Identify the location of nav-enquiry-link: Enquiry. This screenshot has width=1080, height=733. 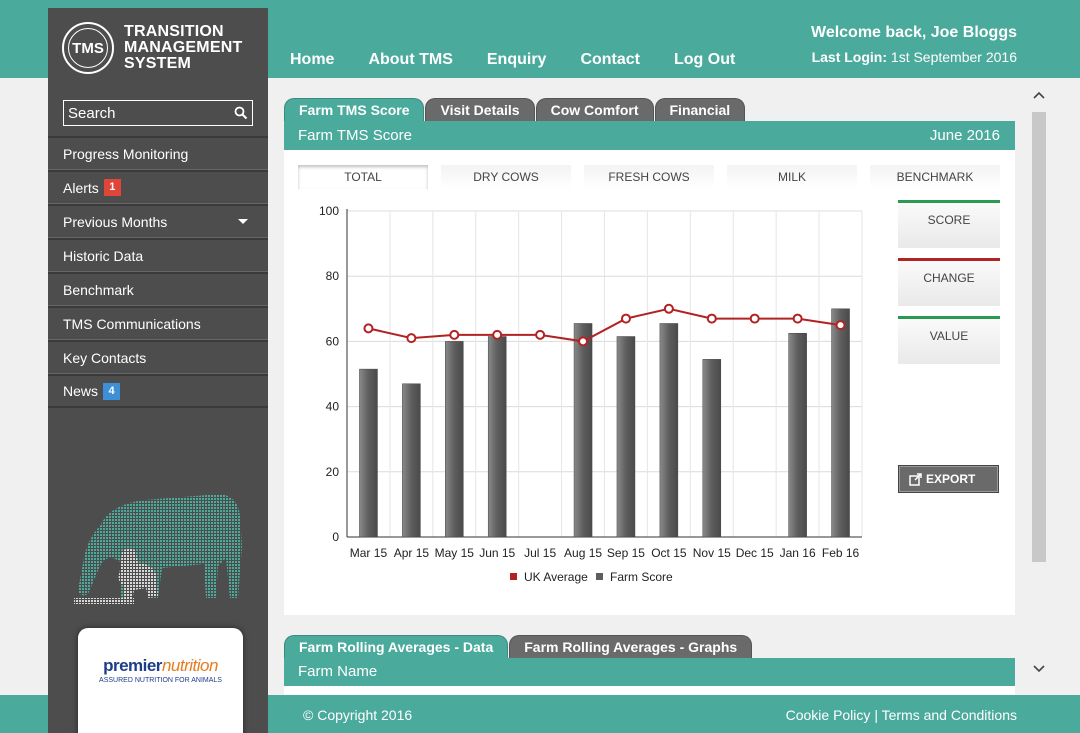
(516, 59).